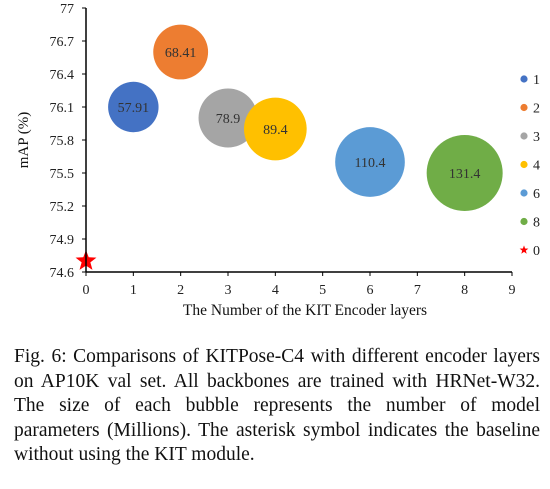 This screenshot has height=489, width=550. Describe the element at coordinates (62, 75) in the screenshot. I see `y-tick-label: 76.4` at that location.